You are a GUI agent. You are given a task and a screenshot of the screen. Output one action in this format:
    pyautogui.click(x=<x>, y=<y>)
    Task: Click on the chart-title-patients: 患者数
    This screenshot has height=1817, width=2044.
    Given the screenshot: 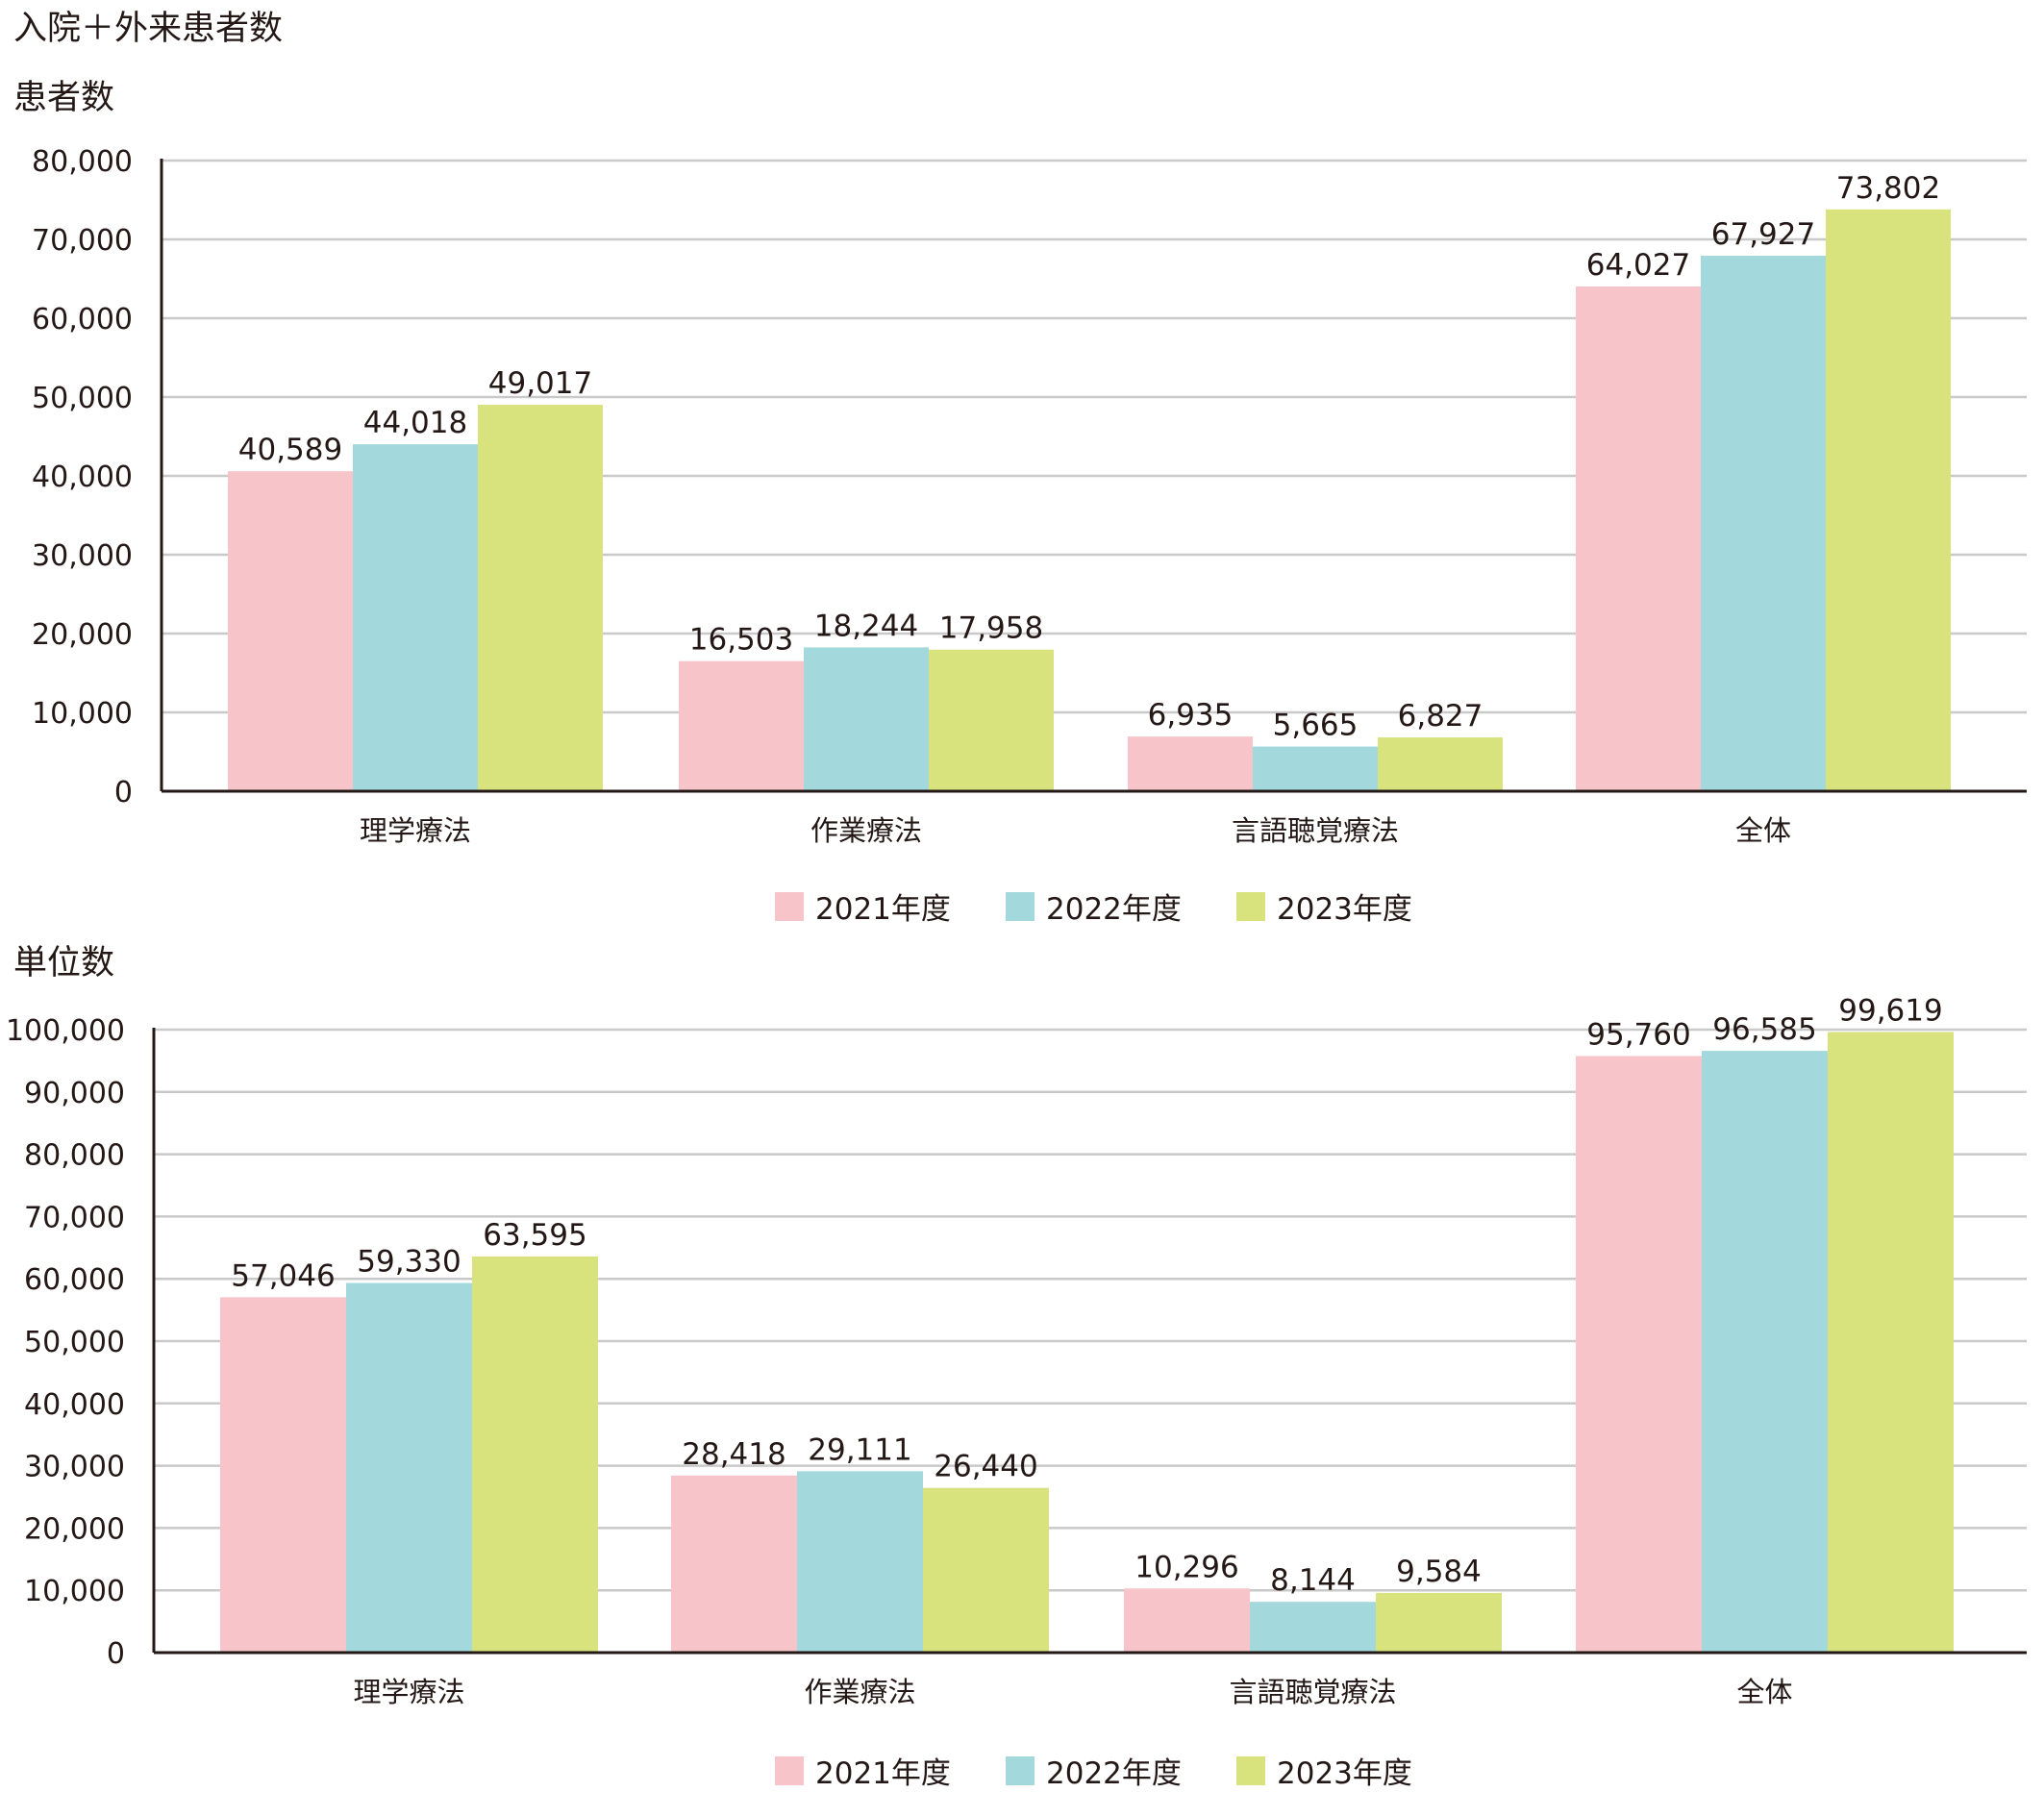 What is the action you would take?
    pyautogui.click(x=64, y=98)
    